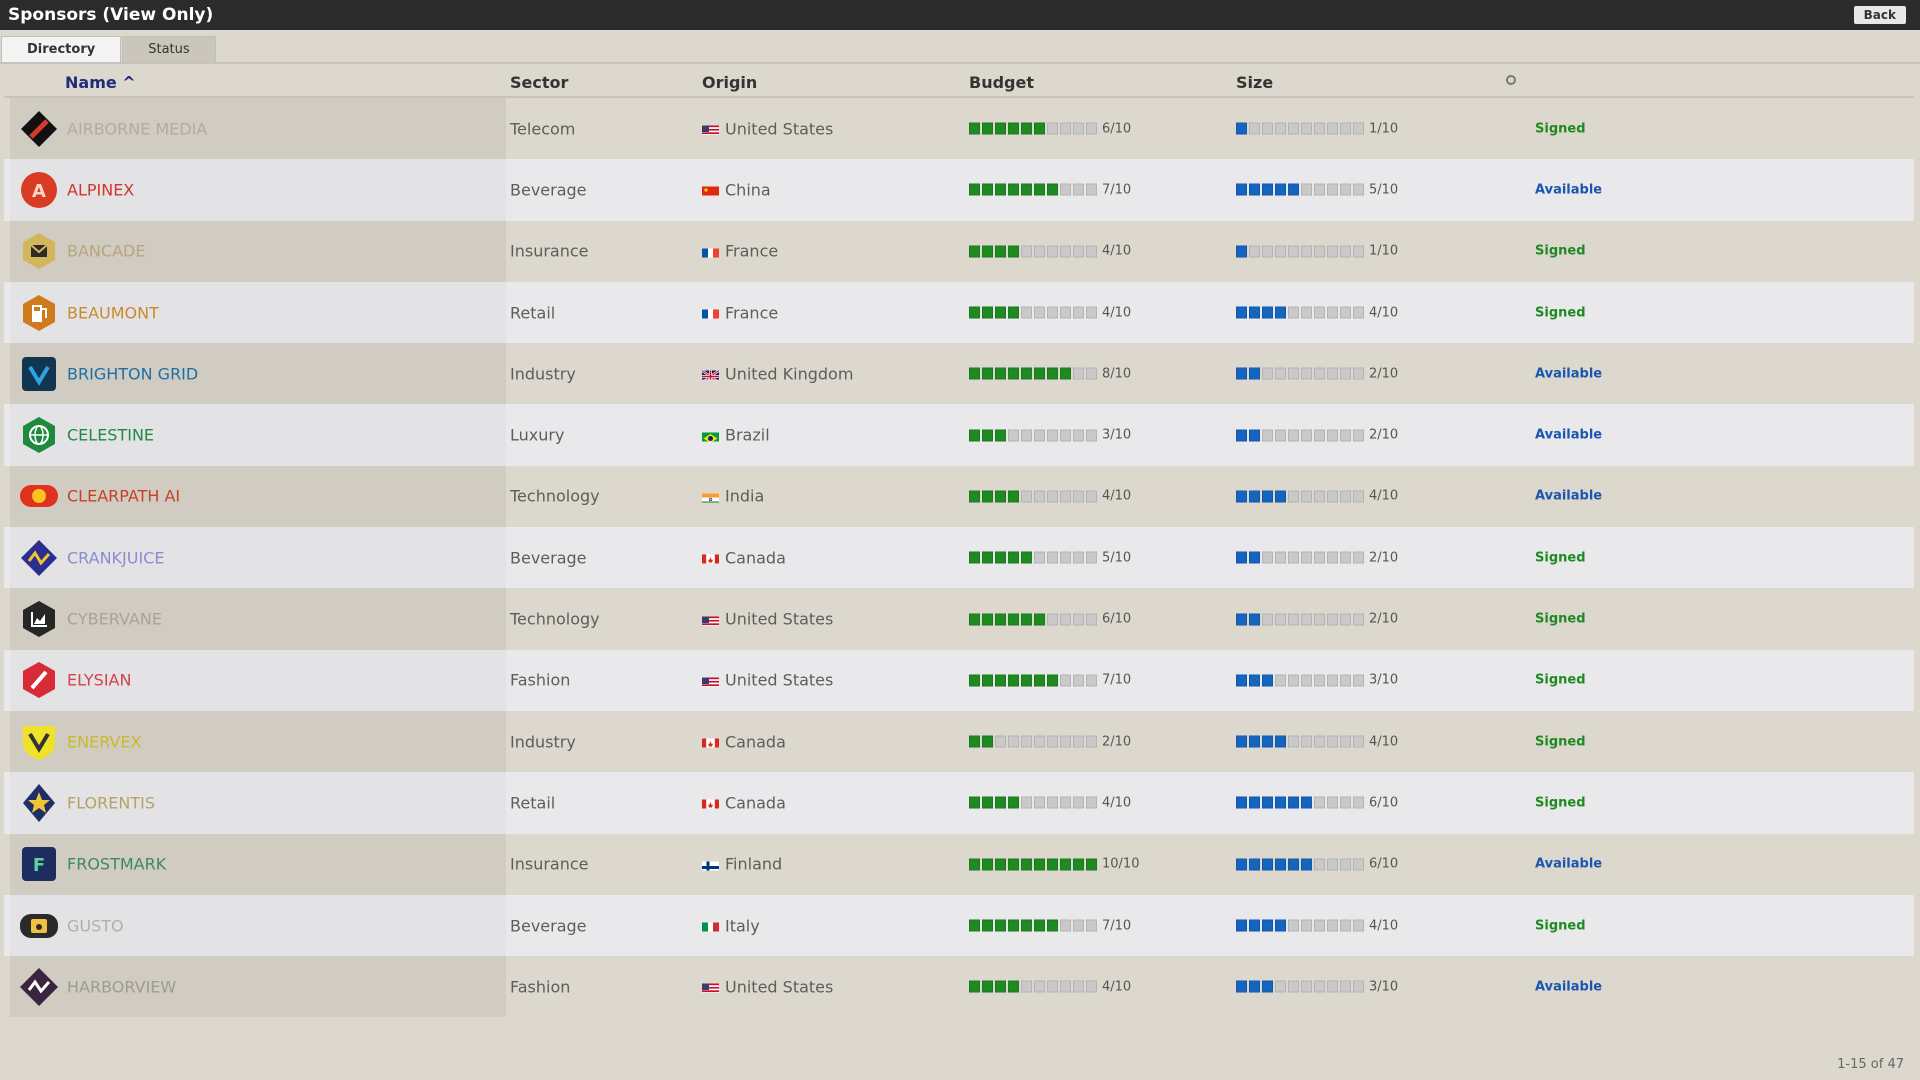  I want to click on name-cell: Gusto, so click(258, 925).